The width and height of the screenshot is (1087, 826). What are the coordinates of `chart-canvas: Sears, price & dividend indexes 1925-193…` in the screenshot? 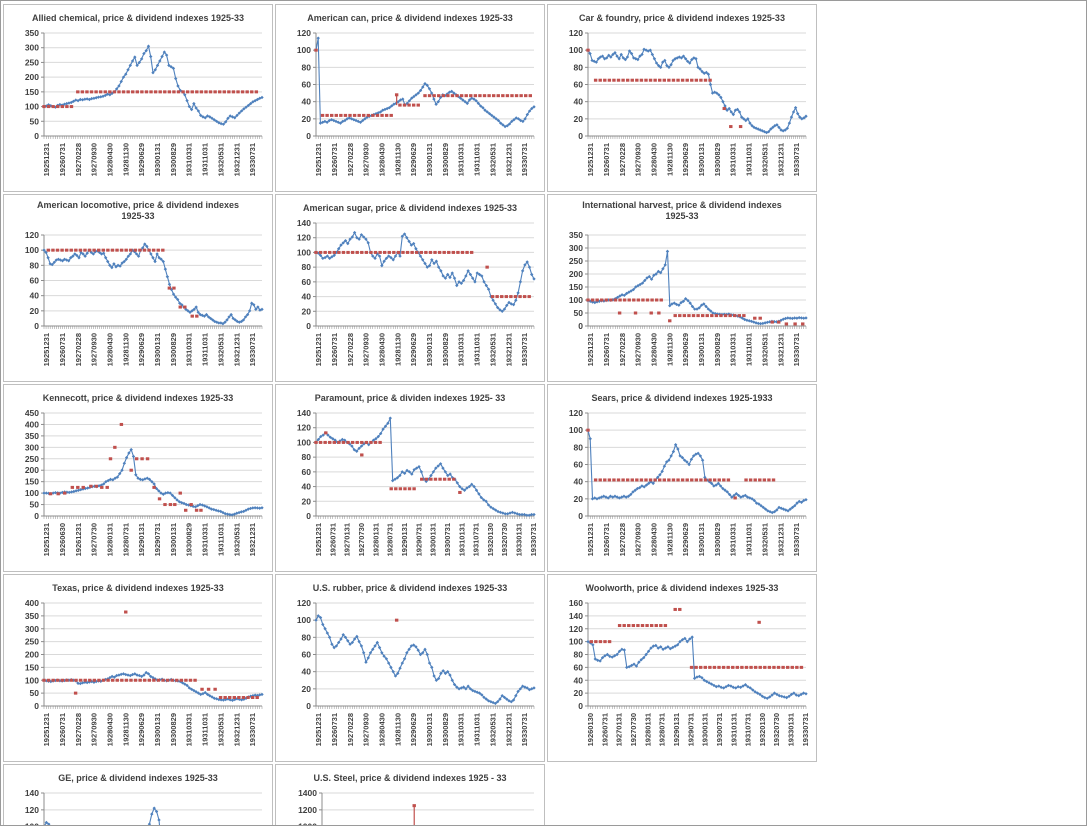 It's located at (688, 474).